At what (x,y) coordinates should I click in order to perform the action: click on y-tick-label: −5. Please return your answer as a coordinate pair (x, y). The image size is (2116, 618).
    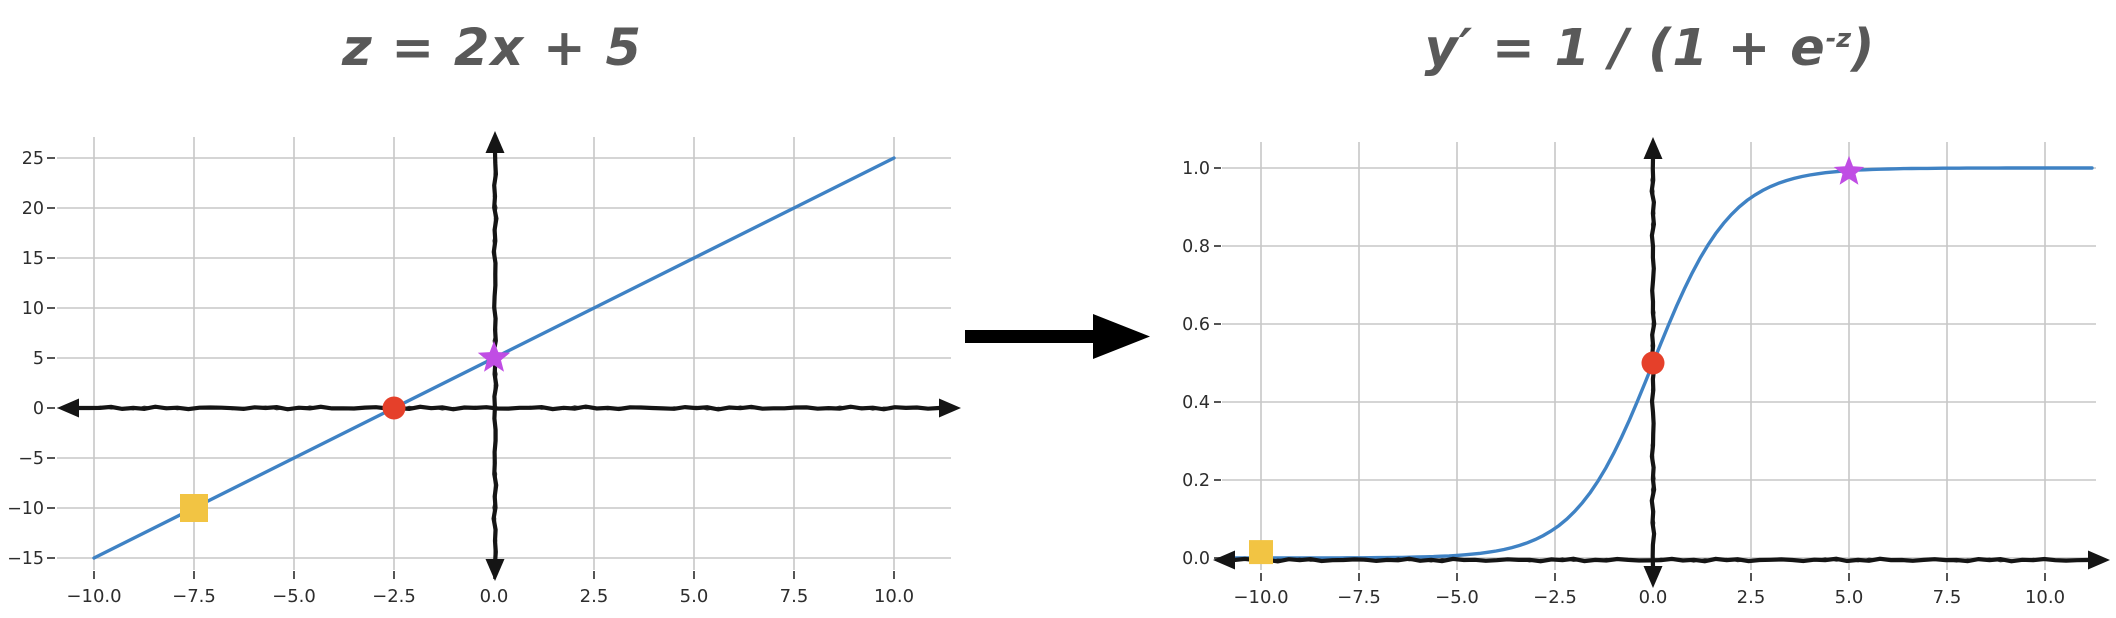
    Looking at the image, I should click on (31, 459).